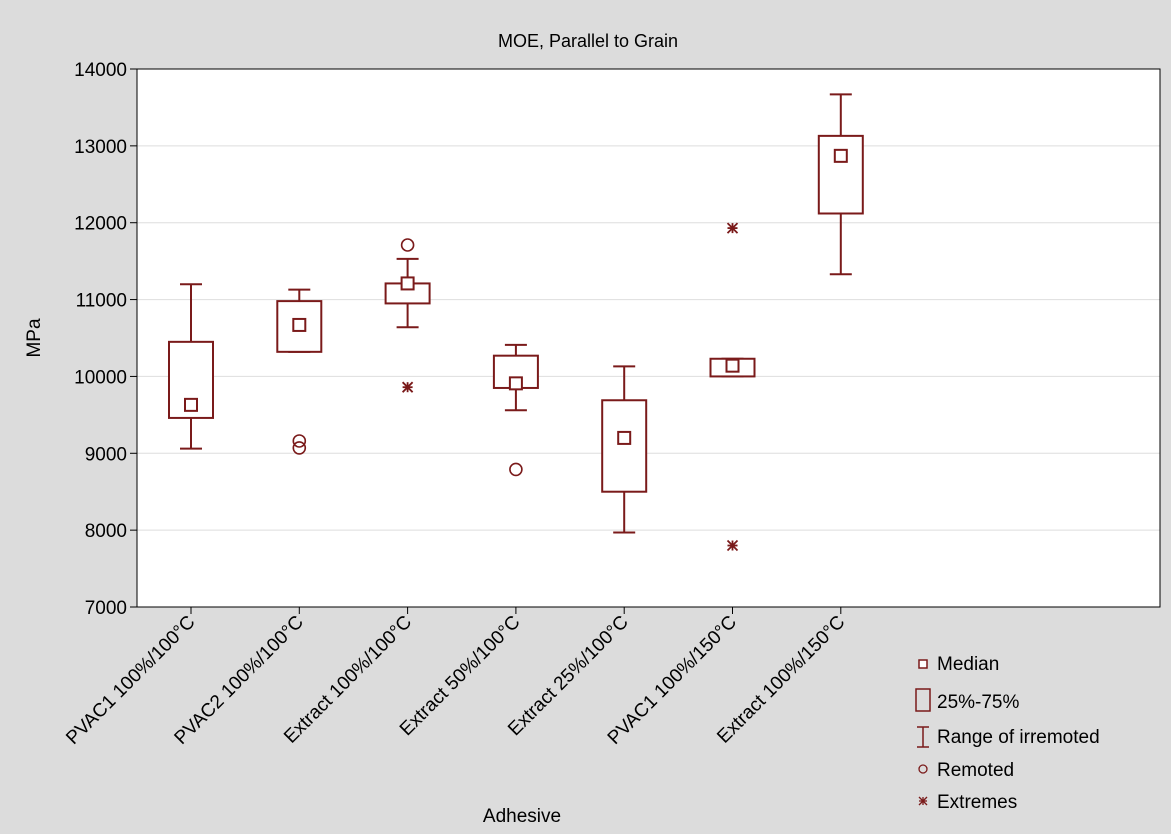 This screenshot has width=1171, height=834. I want to click on y-tick-label: 8000, so click(106, 531).